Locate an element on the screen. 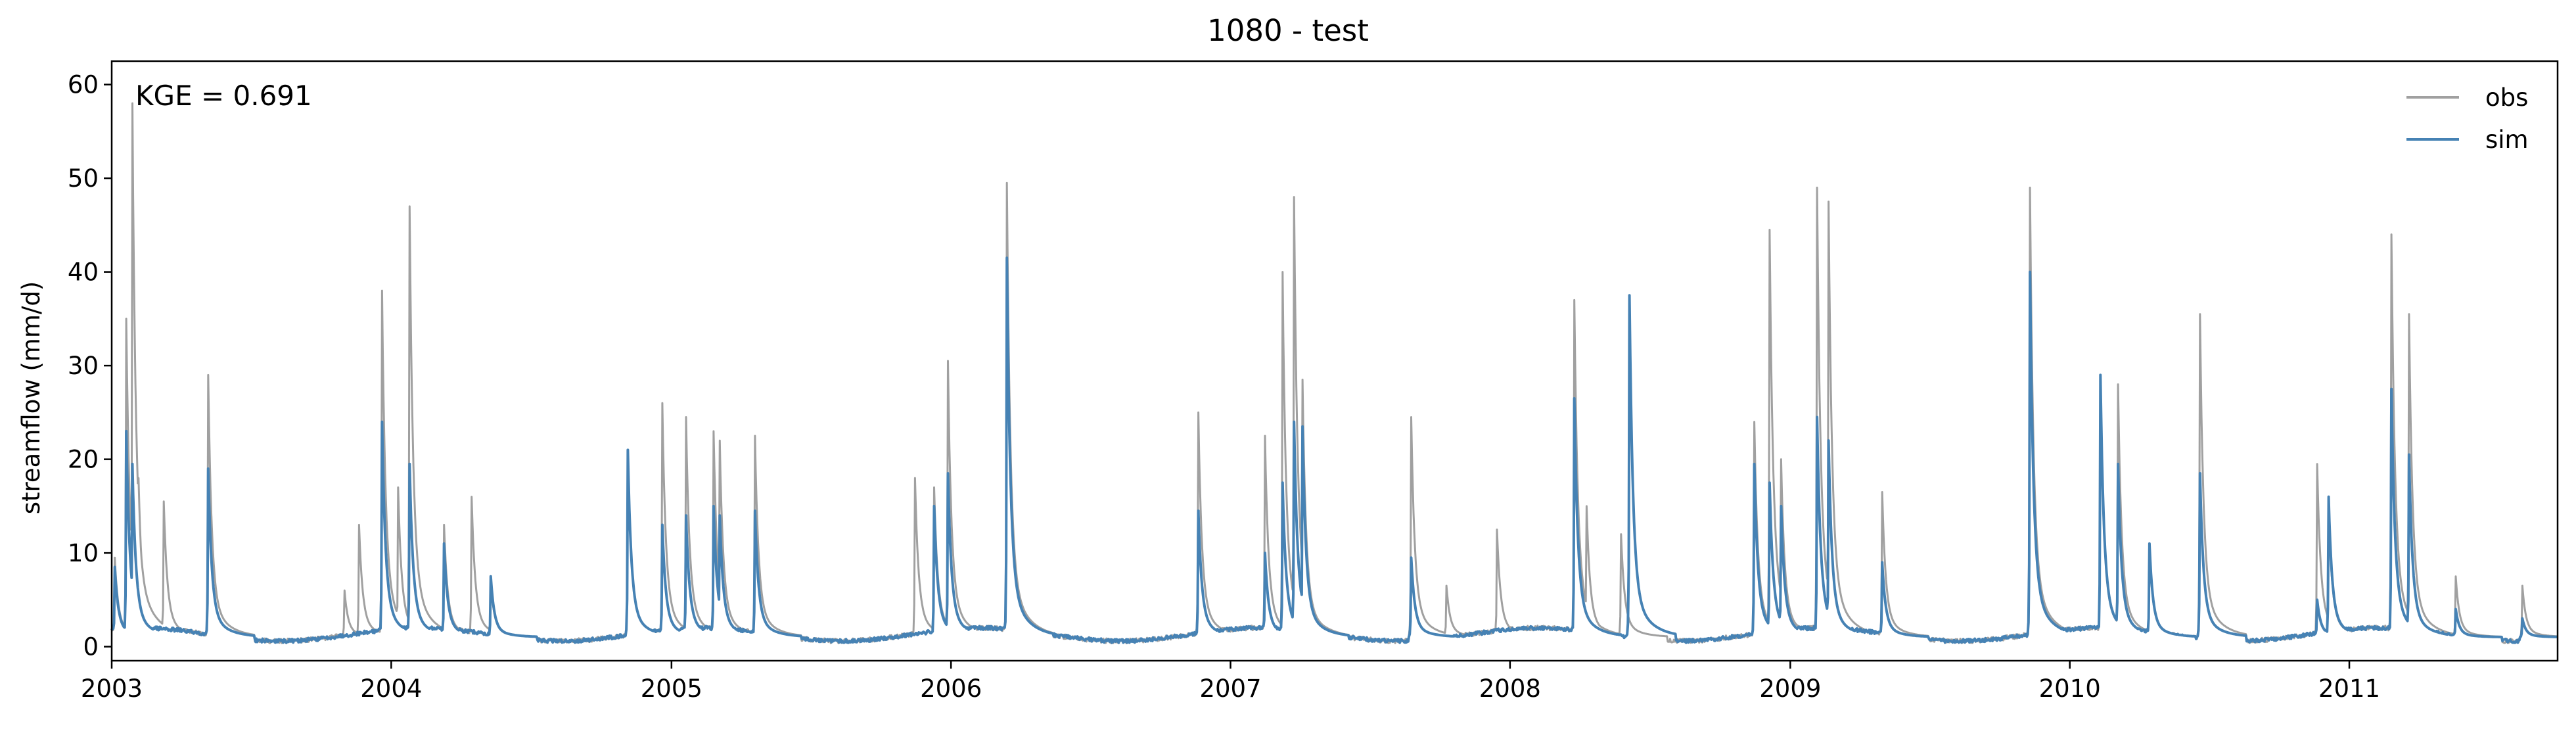 This screenshot has width=2576, height=735. x-tick-label: 2011 is located at coordinates (2349, 689).